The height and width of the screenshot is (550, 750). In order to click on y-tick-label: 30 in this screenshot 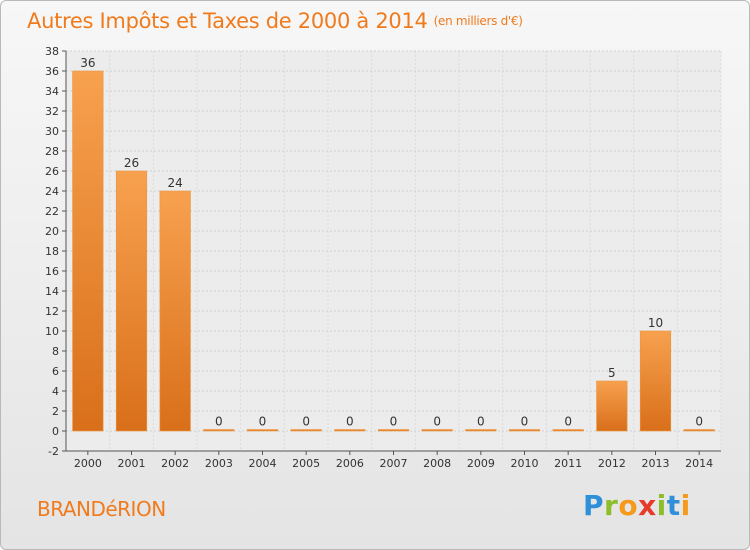, I will do `click(52, 131)`.